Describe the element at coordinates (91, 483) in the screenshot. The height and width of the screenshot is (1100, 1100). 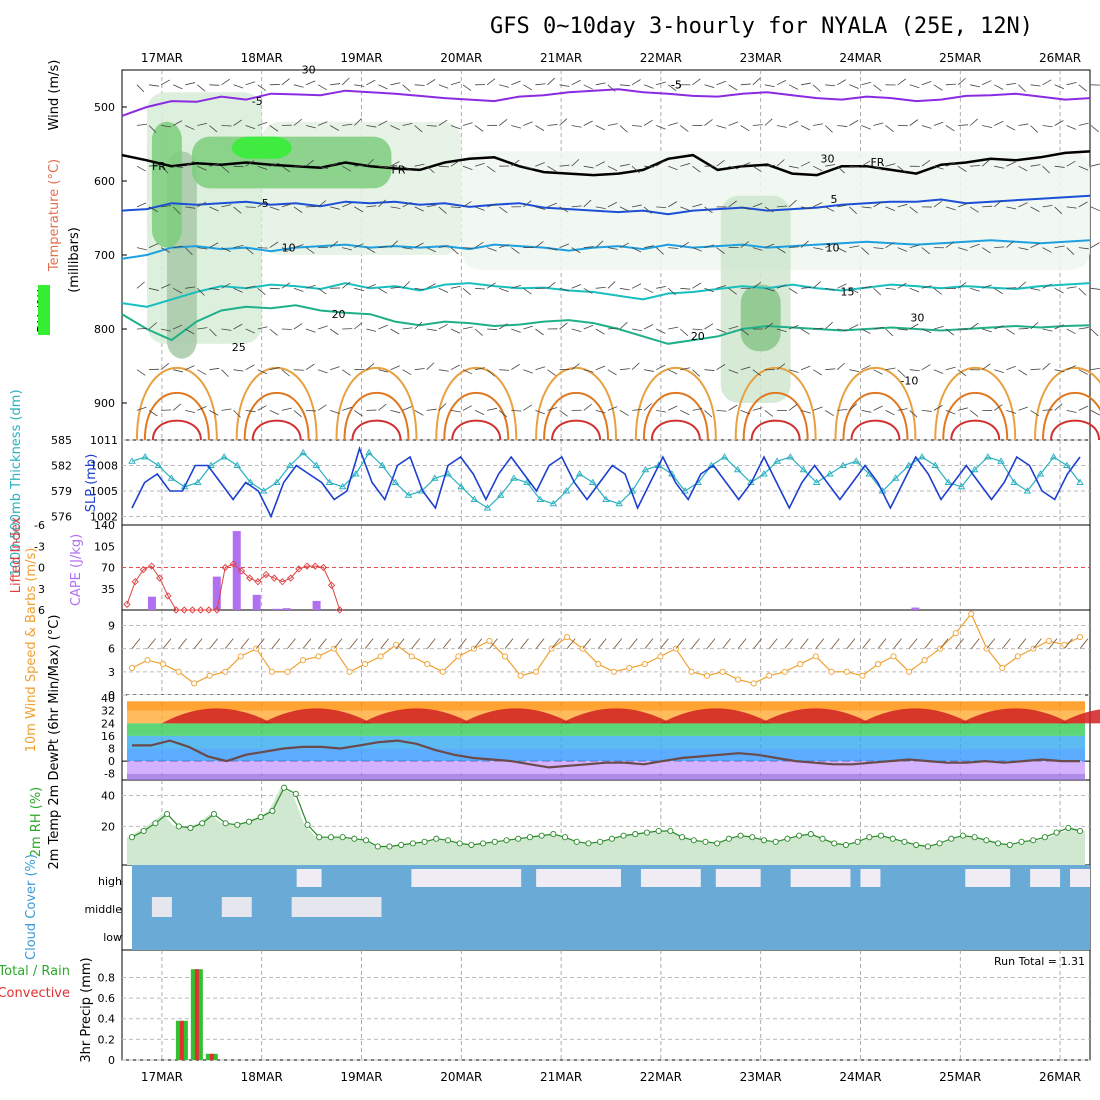
I see `ylabel-slp: SLP (mb)` at that location.